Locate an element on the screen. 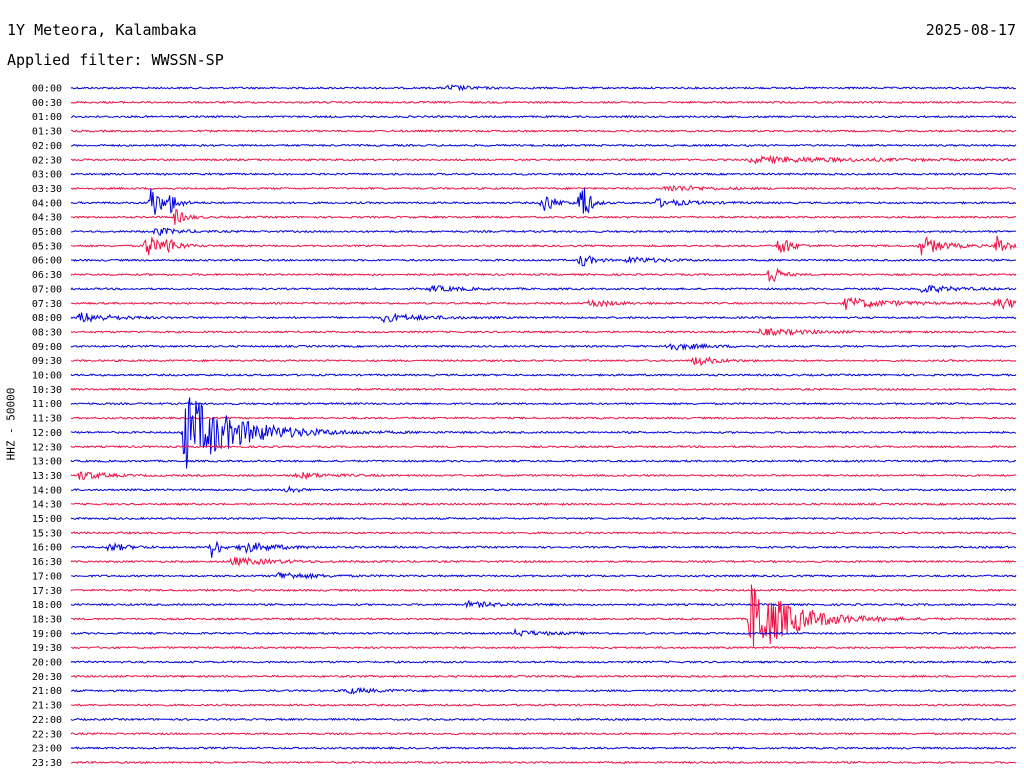 The height and width of the screenshot is (780, 1024). time-tick-label: 03:30 is located at coordinates (47, 189).